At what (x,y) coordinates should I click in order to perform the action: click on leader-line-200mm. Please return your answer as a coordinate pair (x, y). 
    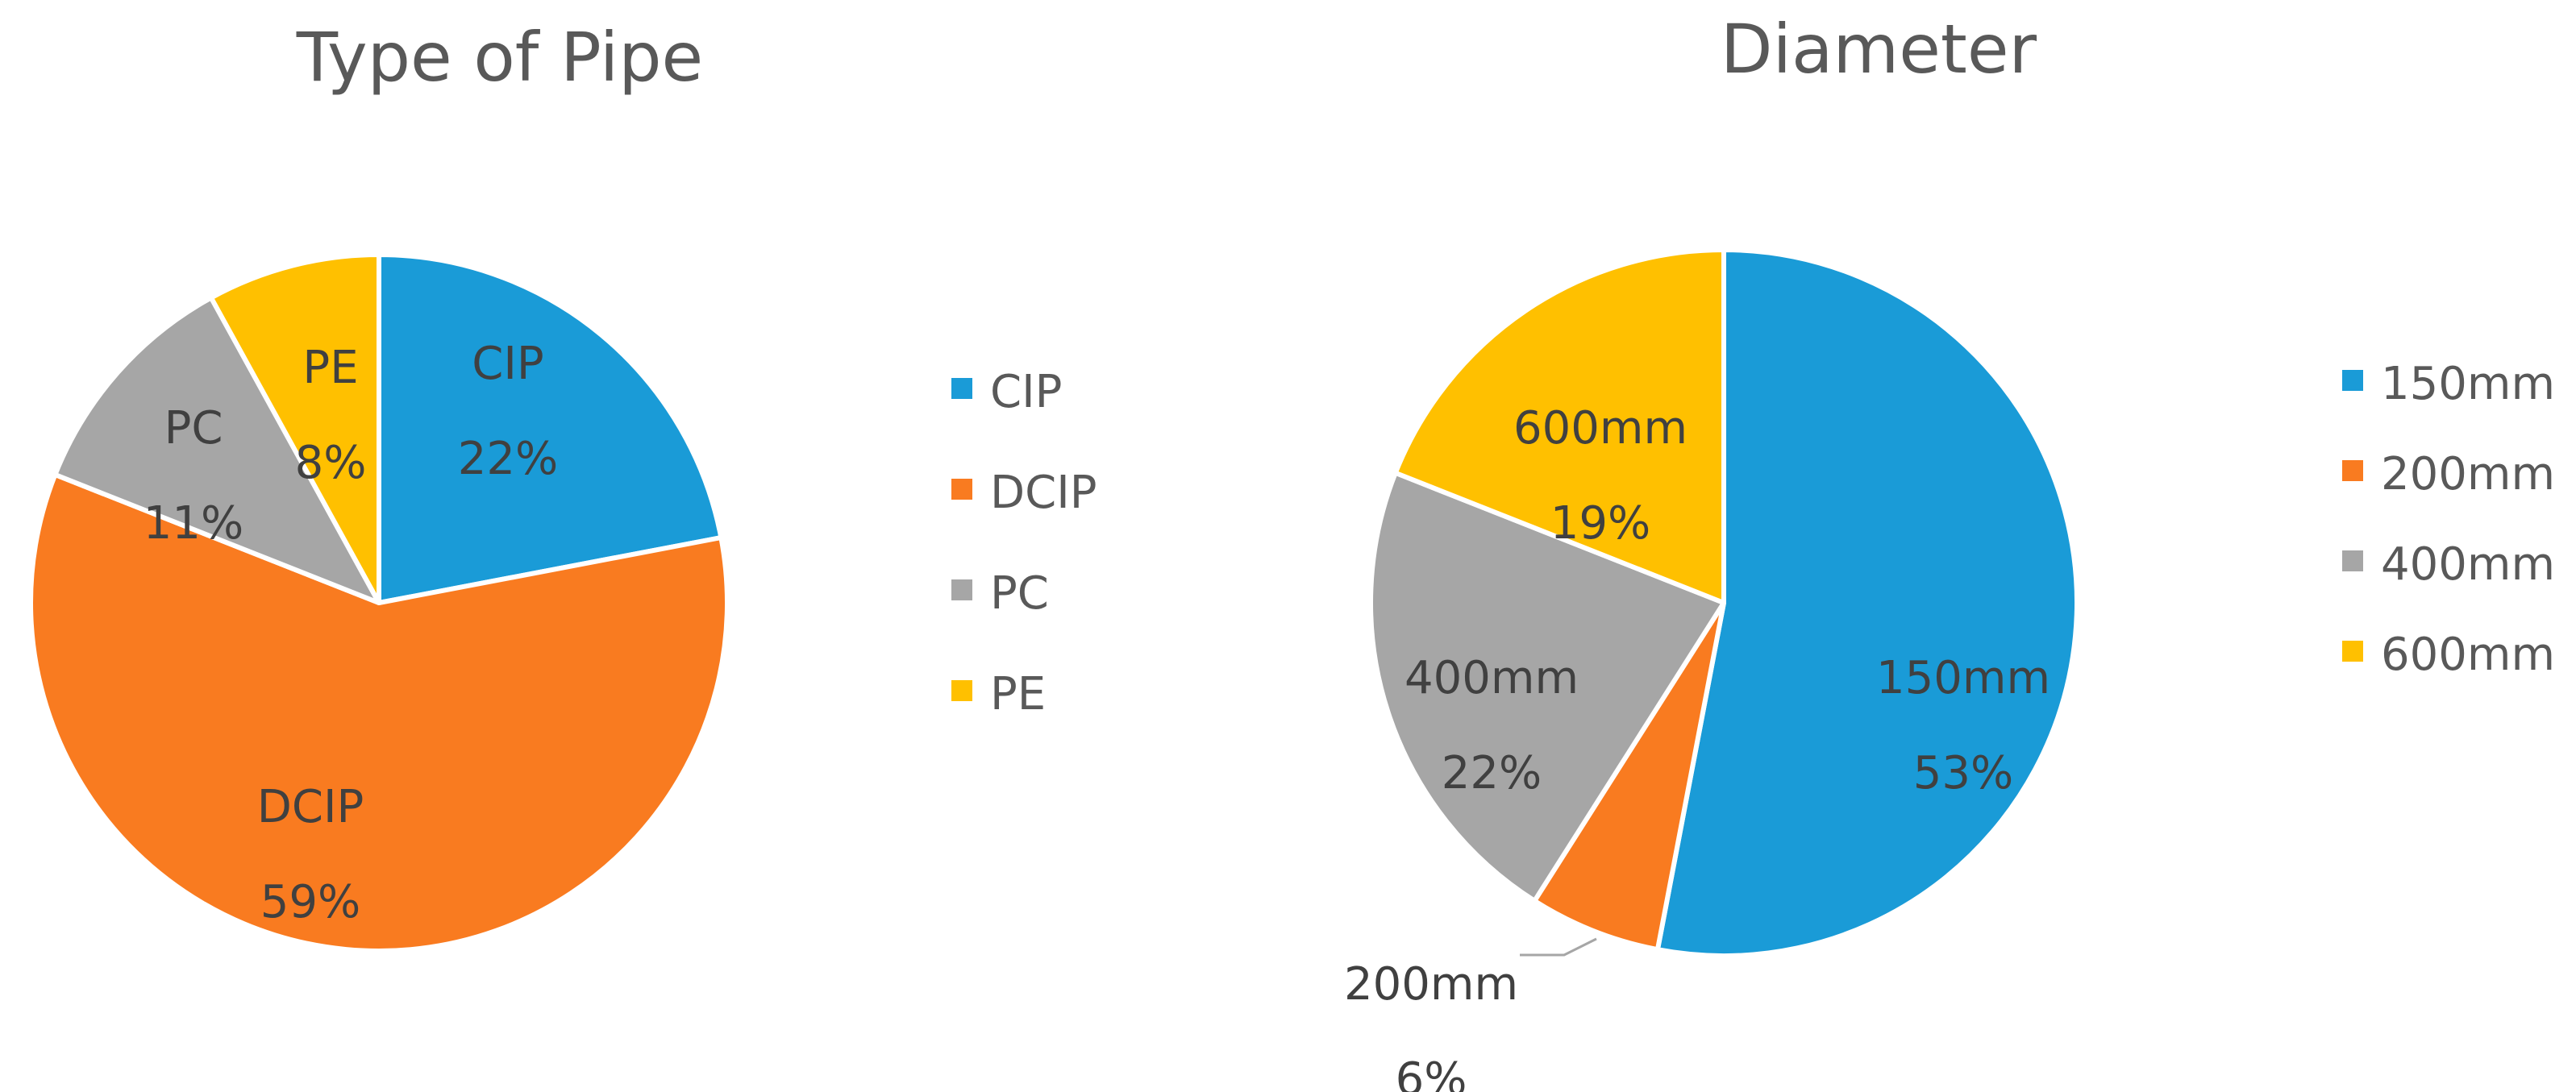
    Looking at the image, I should click on (1558, 947).